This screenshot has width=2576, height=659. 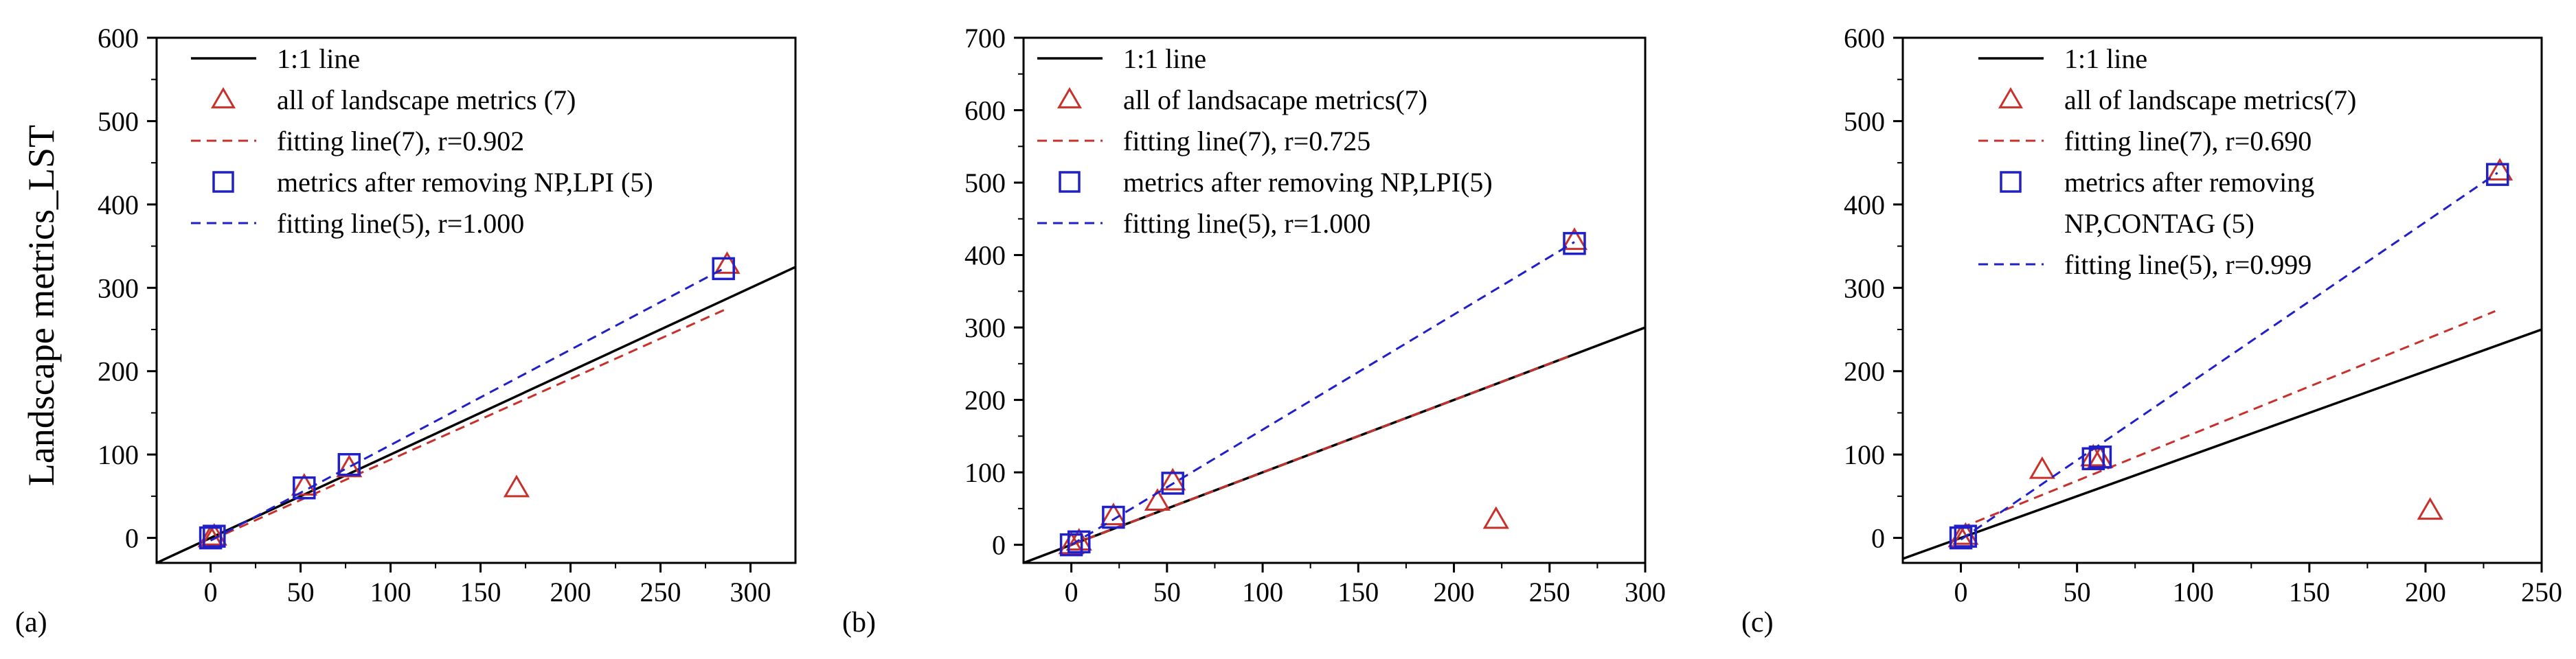 I want to click on panel-b-x-tick-label: 50, so click(x=1167, y=592).